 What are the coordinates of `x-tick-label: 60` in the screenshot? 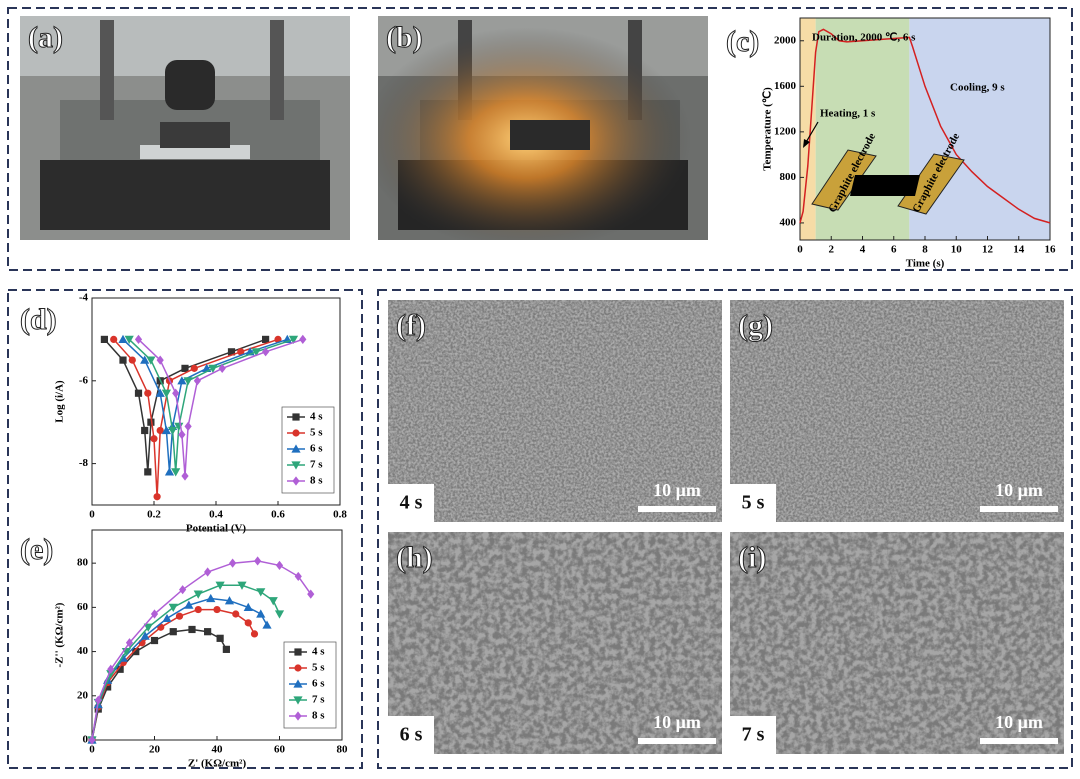 It's located at (280, 750).